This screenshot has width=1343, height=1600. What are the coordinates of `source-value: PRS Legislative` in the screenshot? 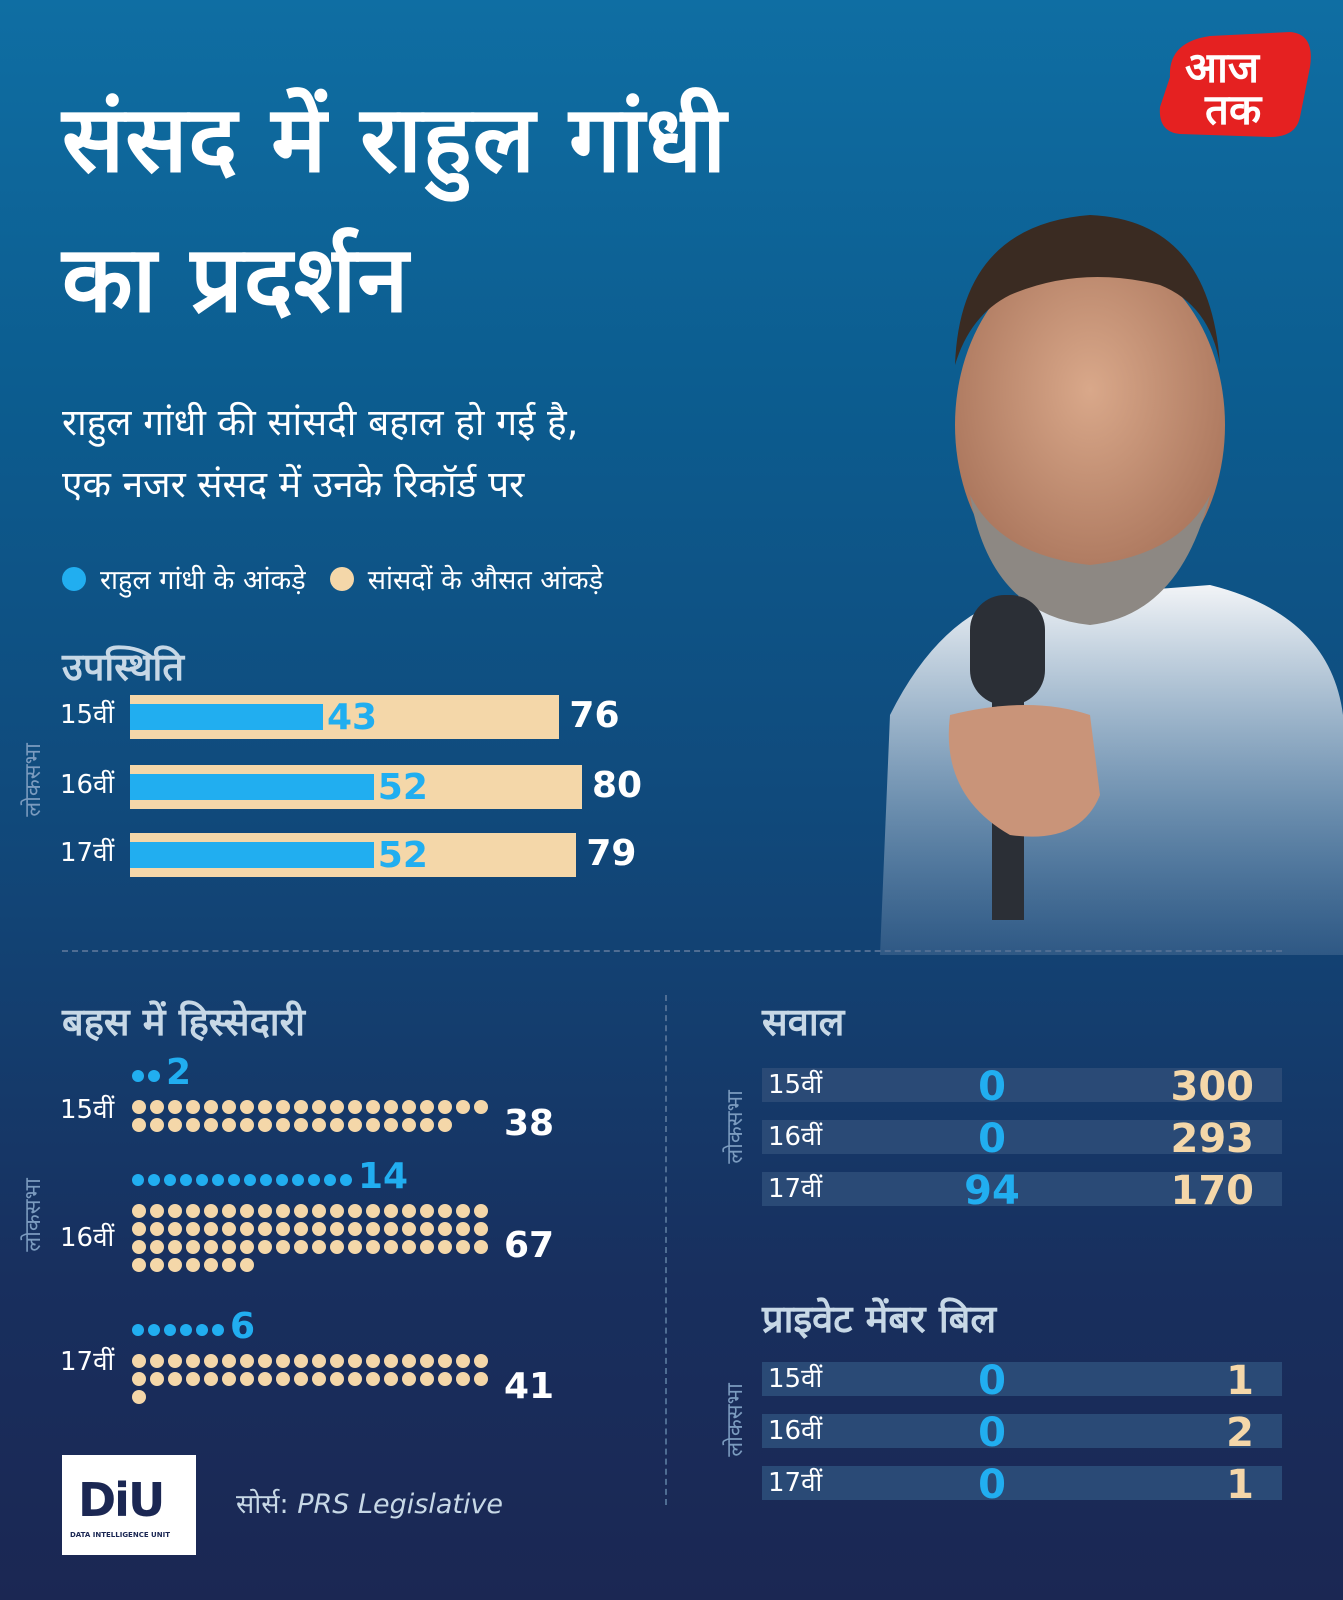 It's located at (400, 1504).